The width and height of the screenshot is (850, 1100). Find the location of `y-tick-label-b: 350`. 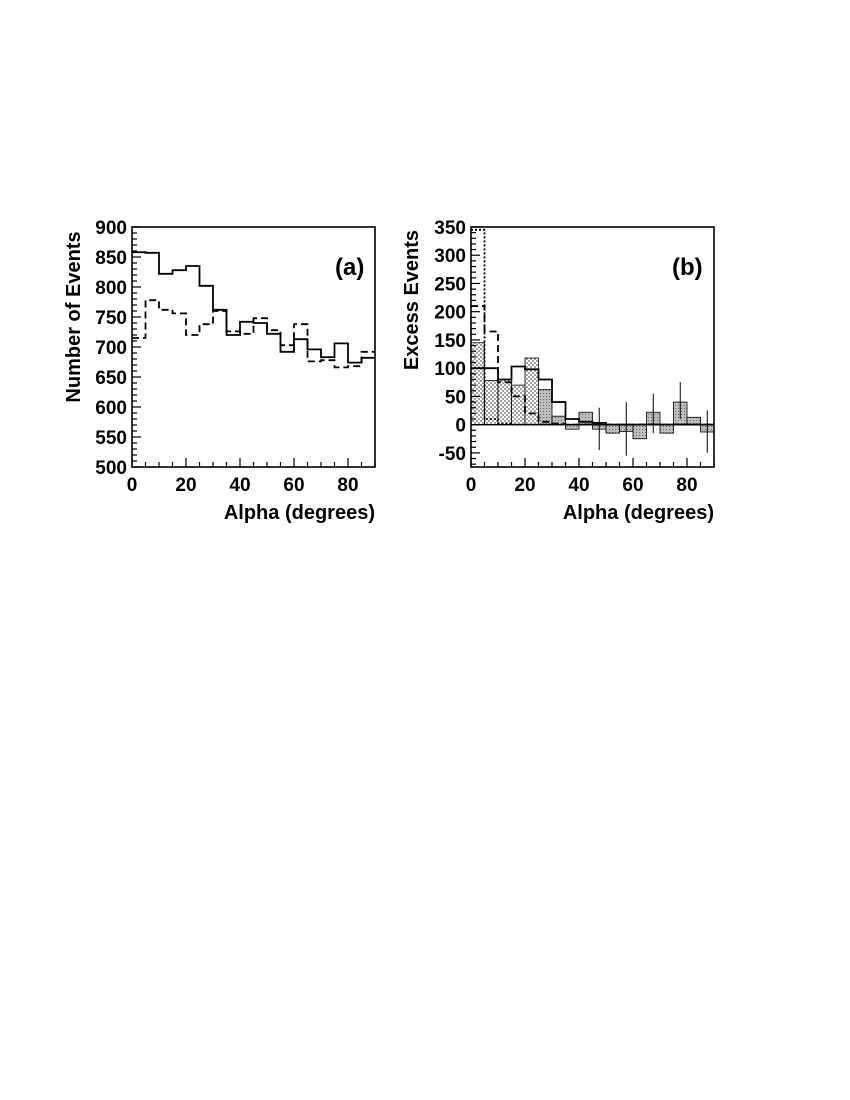

y-tick-label-b: 350 is located at coordinates (450, 228).